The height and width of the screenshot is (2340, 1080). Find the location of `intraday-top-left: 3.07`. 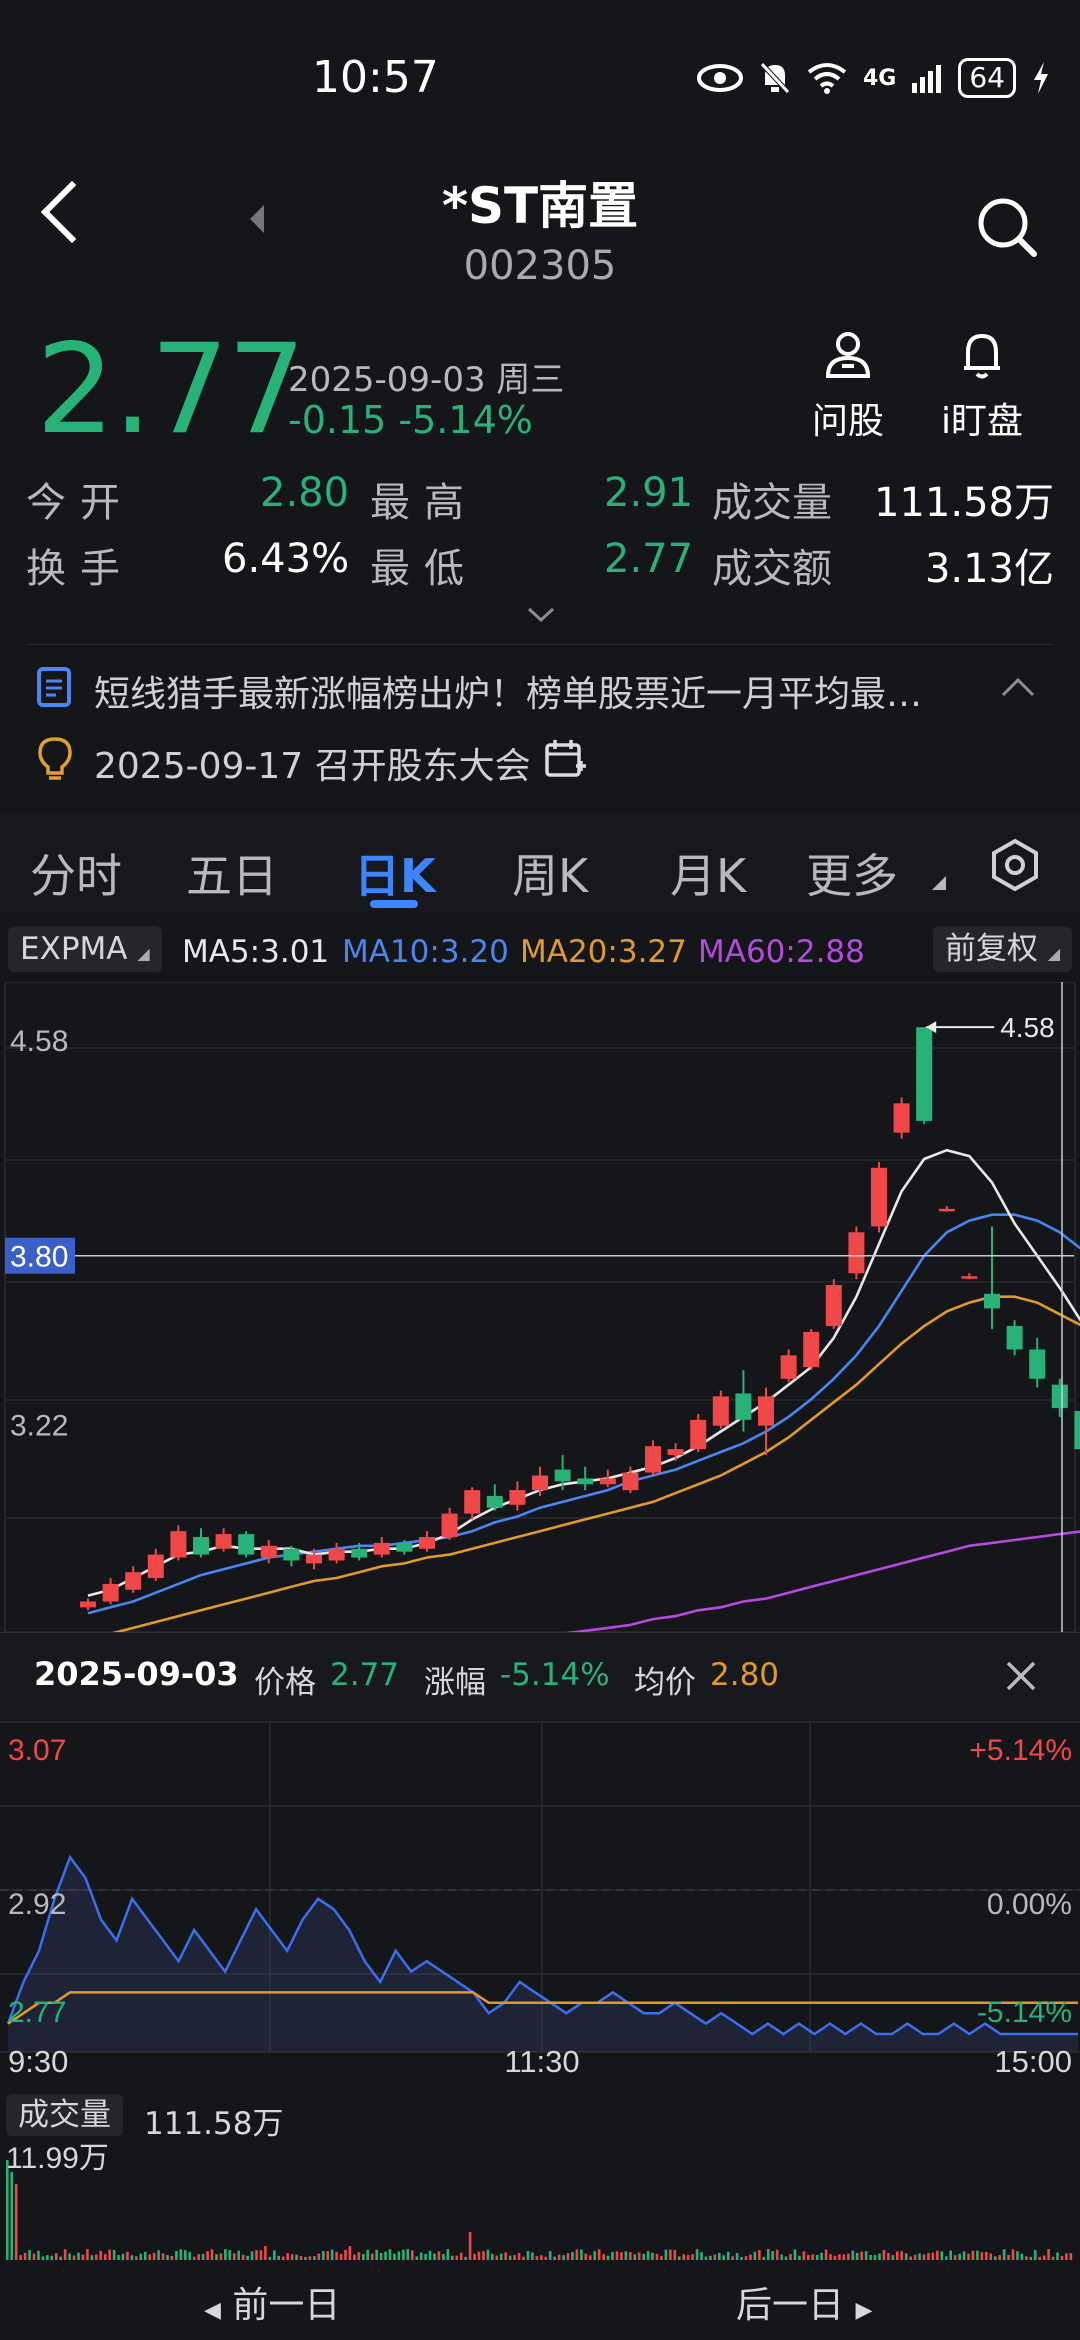

intraday-top-left: 3.07 is located at coordinates (37, 1750).